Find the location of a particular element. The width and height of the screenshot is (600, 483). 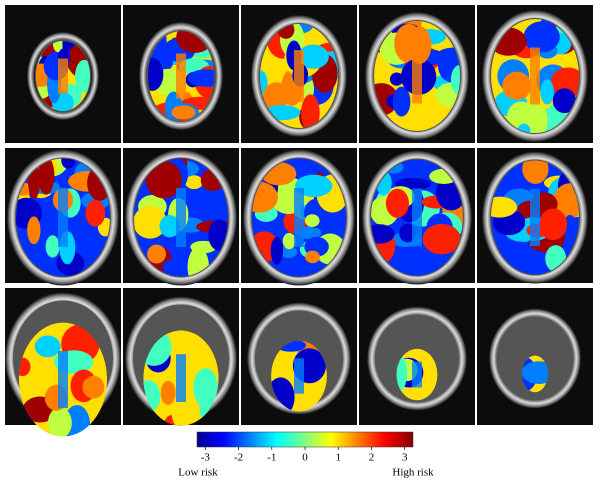

tick-label: -2 is located at coordinates (238, 458).